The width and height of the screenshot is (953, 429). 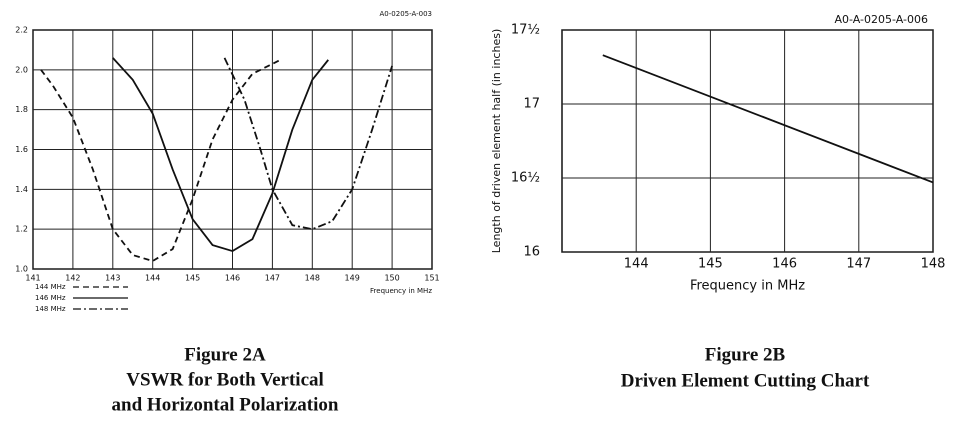 I want to click on annotation: A0-0205-A-003, so click(x=406, y=14).